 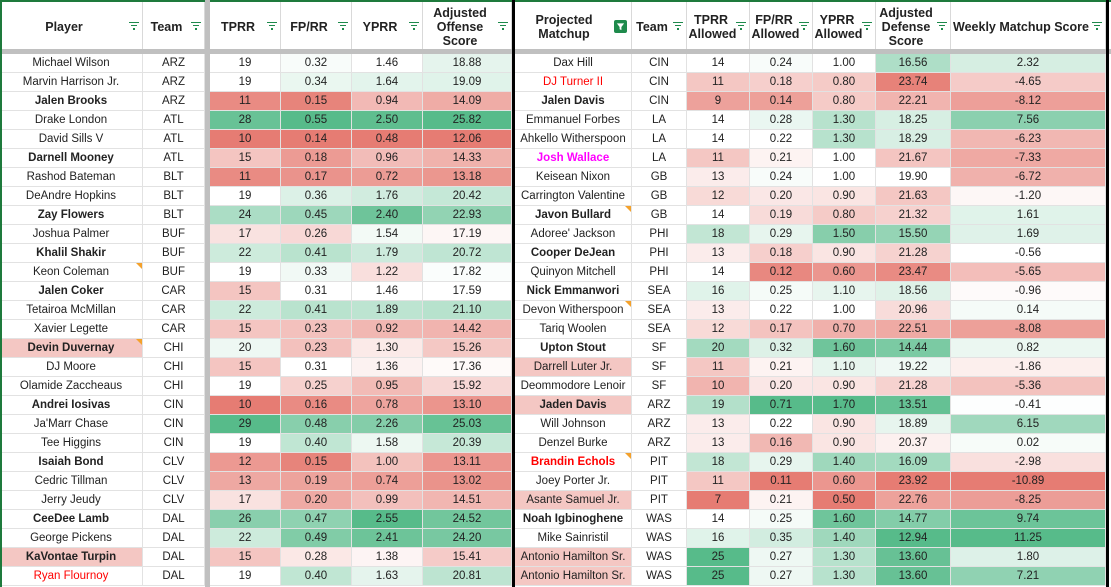 What do you see at coordinates (1028, 120) in the screenshot?
I see `cell-weekly-matchup-score: 7.56` at bounding box center [1028, 120].